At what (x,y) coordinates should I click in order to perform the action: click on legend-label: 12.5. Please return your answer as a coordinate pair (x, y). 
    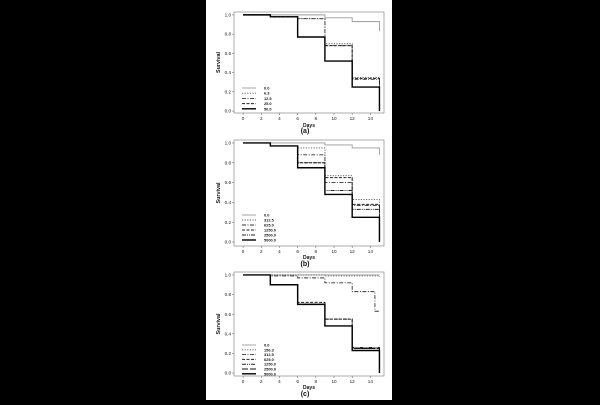
    Looking at the image, I should click on (268, 98).